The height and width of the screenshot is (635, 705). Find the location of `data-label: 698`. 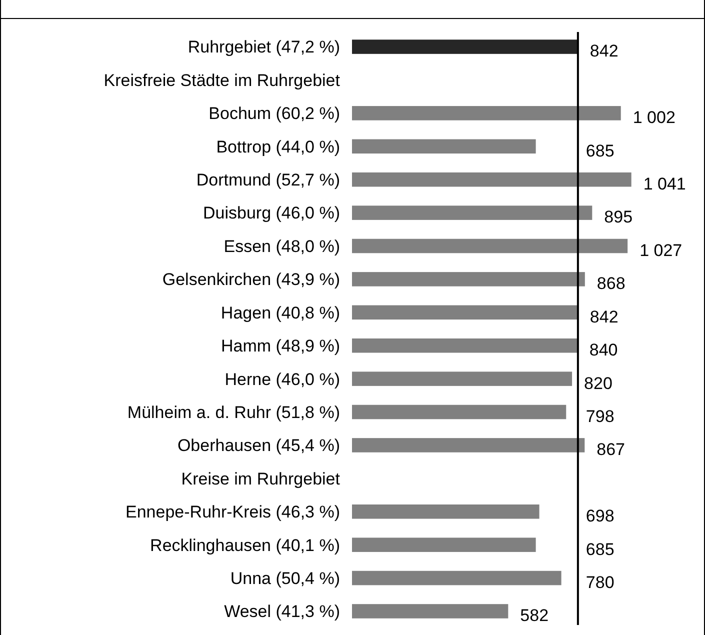

data-label: 698 is located at coordinates (600, 516).